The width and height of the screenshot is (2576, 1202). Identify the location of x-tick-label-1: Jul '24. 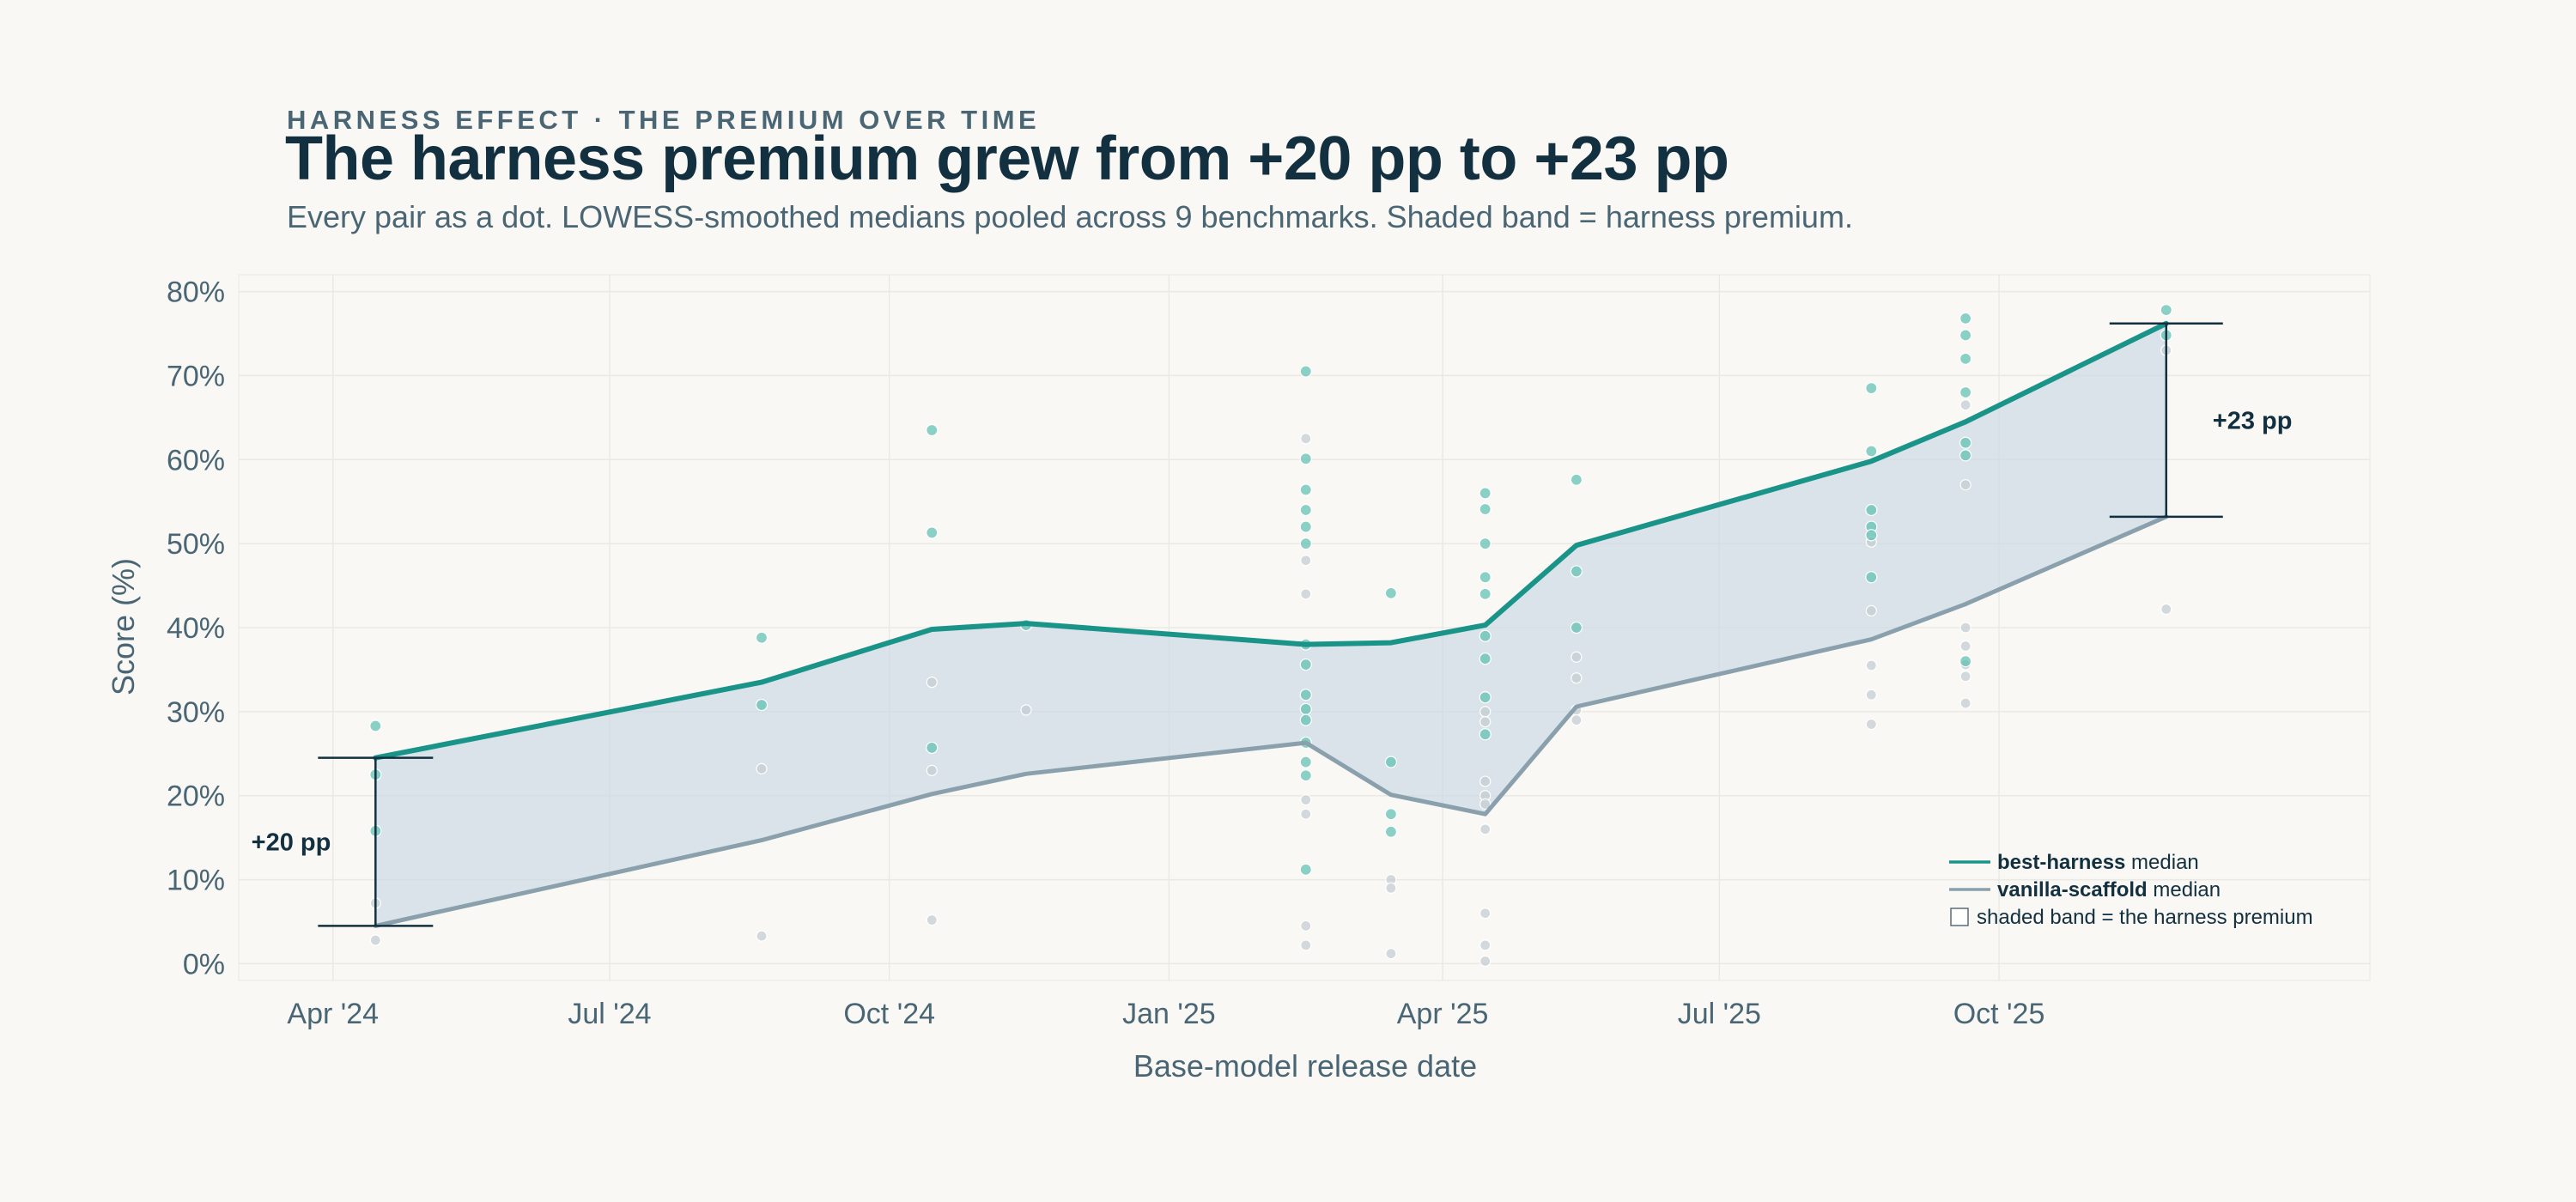
(609, 1014).